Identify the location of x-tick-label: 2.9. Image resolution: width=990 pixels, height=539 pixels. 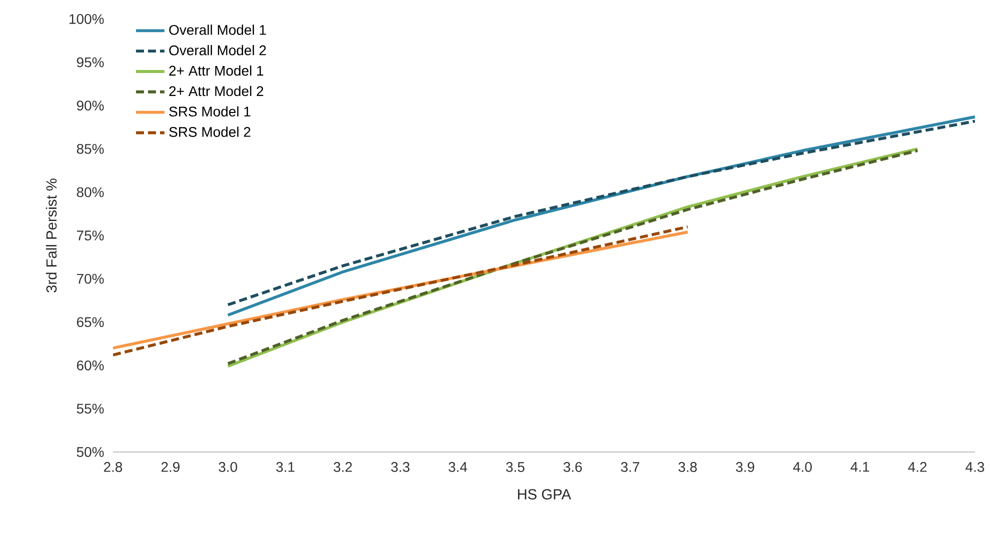
(170, 467).